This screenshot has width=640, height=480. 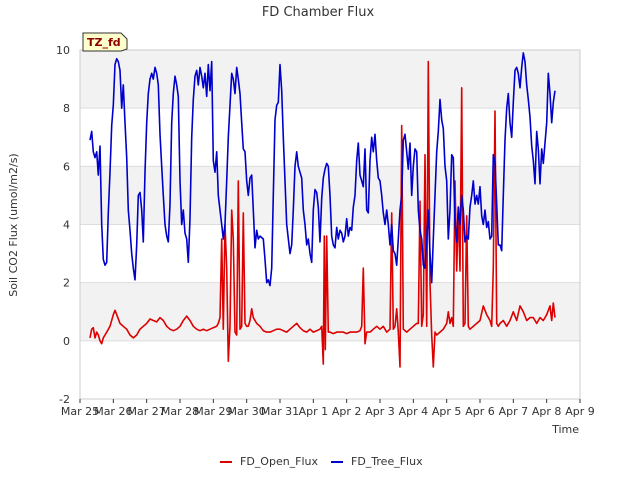 What do you see at coordinates (213, 411) in the screenshot?
I see `x-tick-label: Mar 29` at bounding box center [213, 411].